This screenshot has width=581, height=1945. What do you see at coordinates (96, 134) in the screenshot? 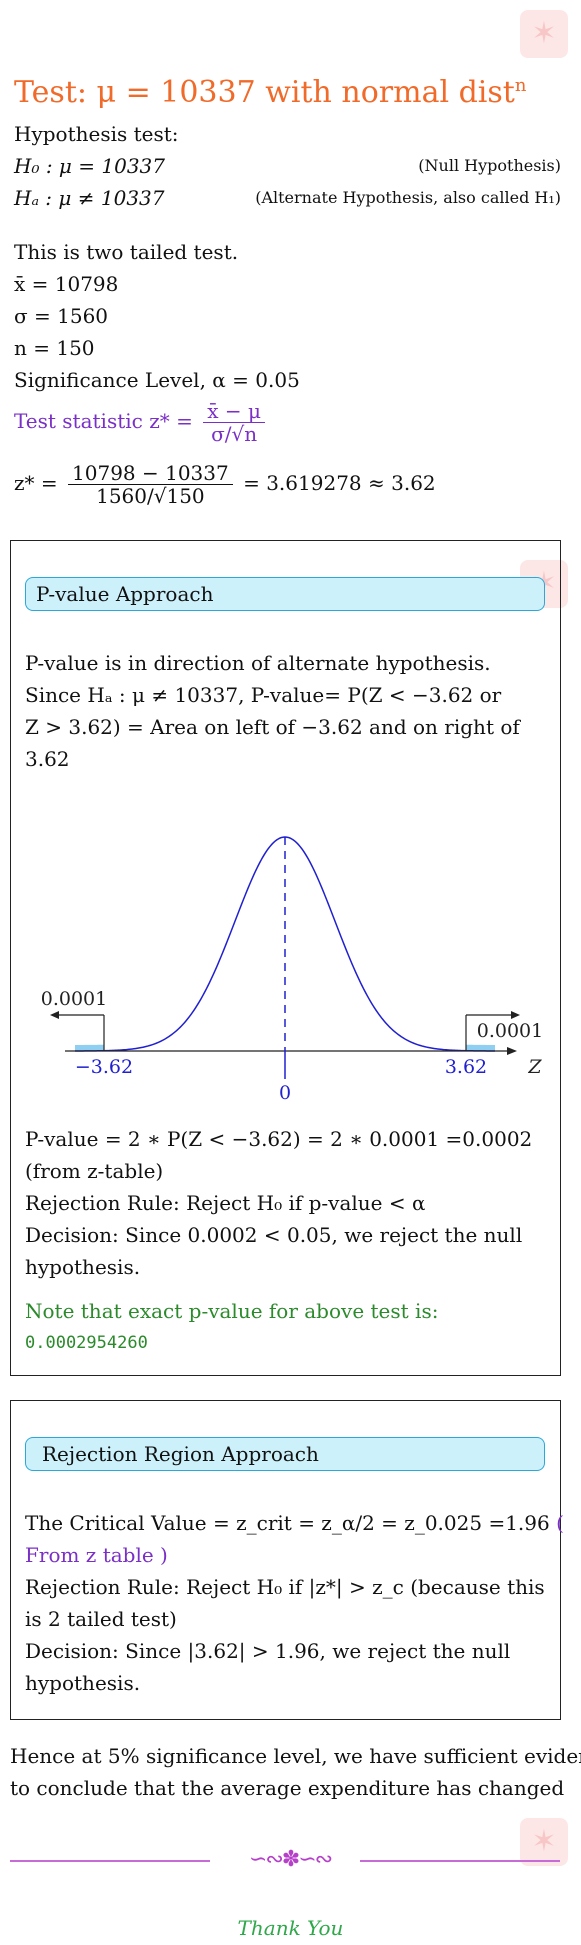
I see `hypothesis-heading: Hypothesis test:` at bounding box center [96, 134].